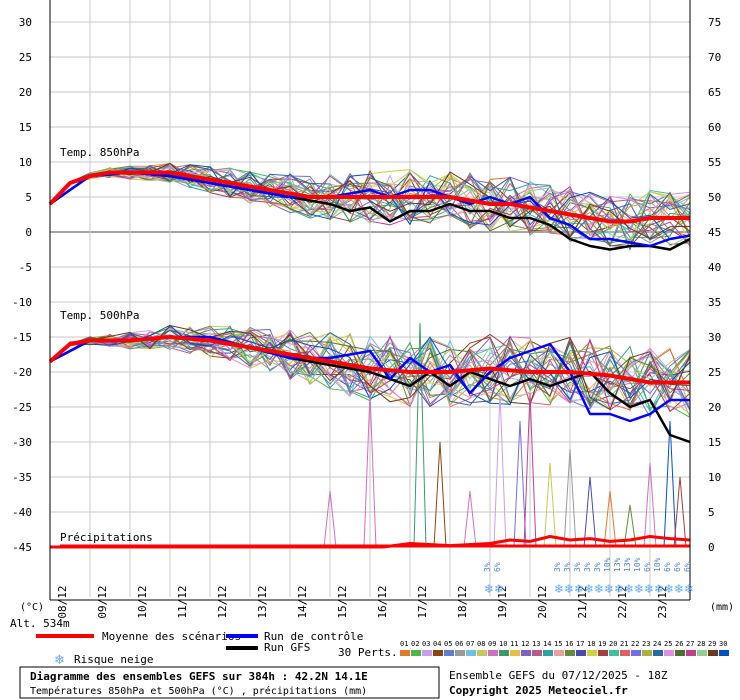 This screenshot has width=740, height=700. What do you see at coordinates (462, 601) in the screenshot?
I see `x-date-label: 18/12` at bounding box center [462, 601].